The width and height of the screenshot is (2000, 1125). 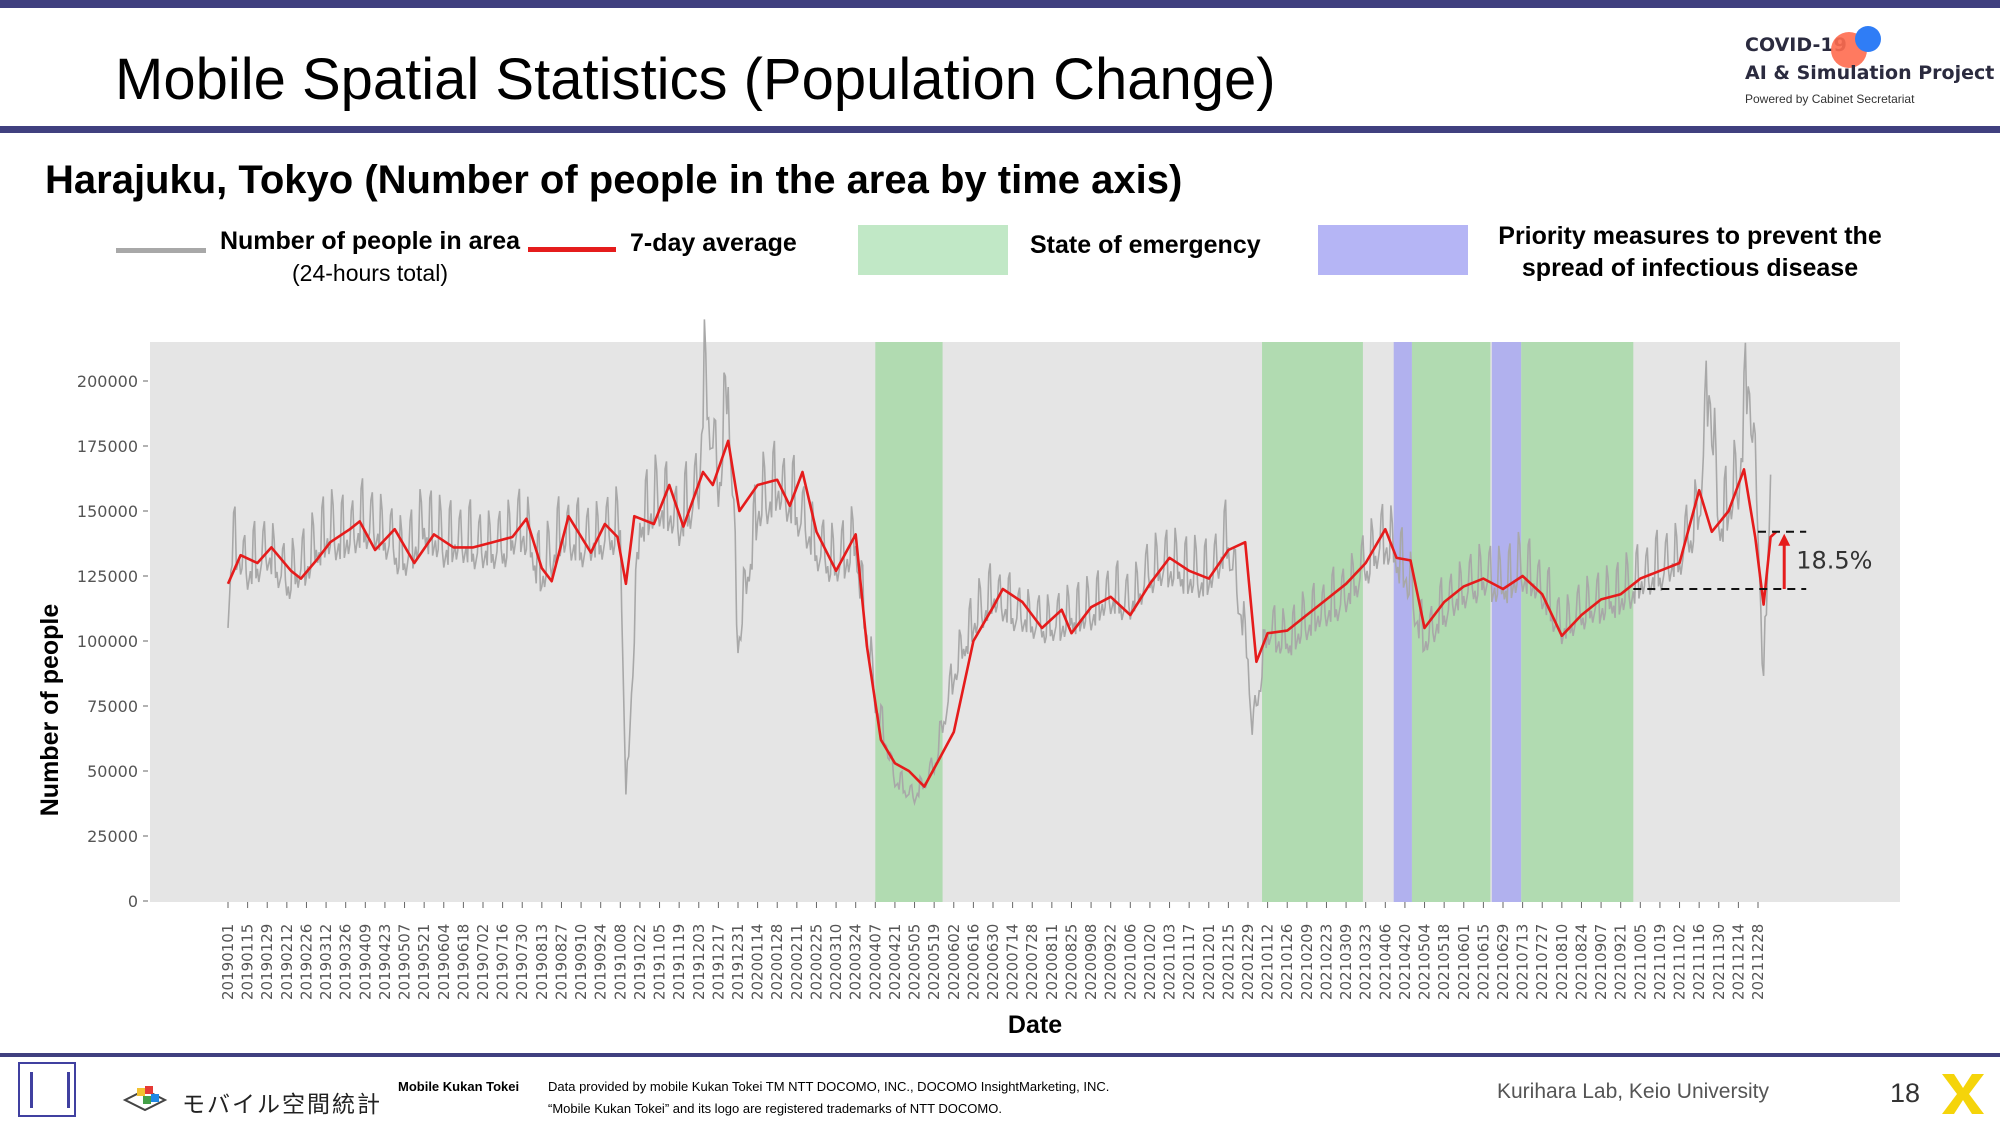 What do you see at coordinates (1784, 539) in the screenshot?
I see `increase-arrow-head` at bounding box center [1784, 539].